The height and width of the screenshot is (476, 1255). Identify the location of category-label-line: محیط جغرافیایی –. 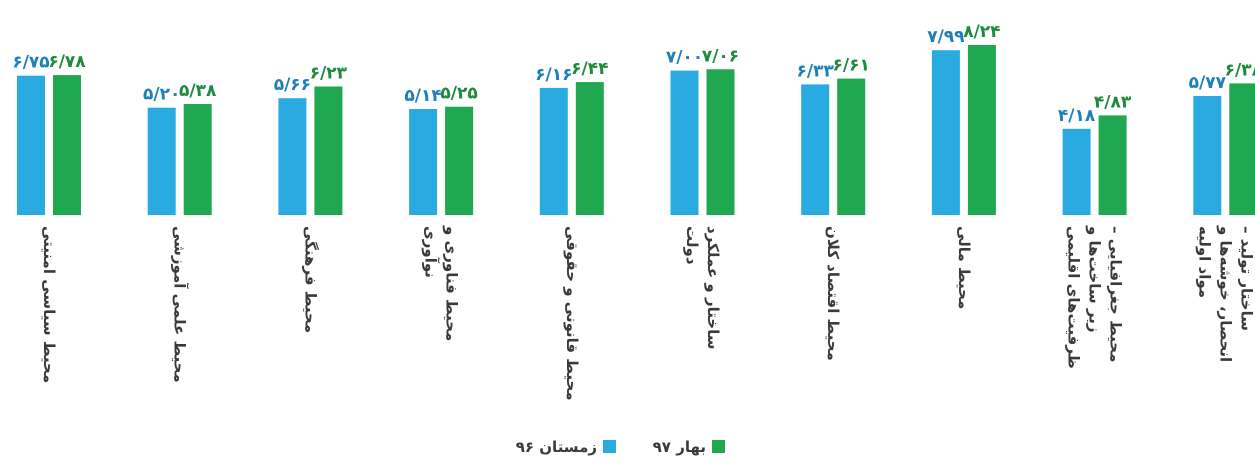
(1116, 294).